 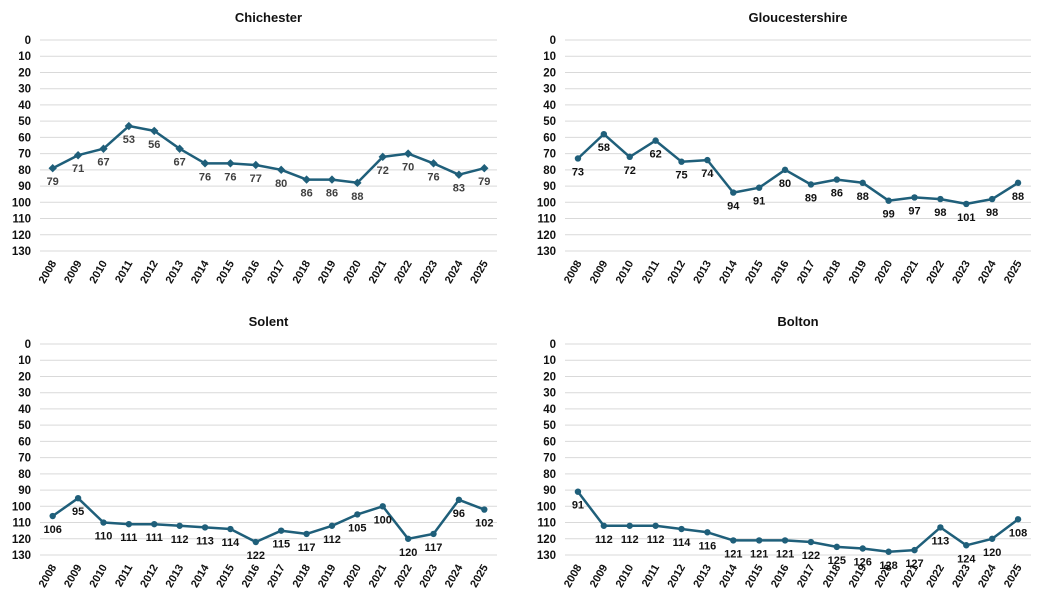 I want to click on data-label: 73, so click(x=578, y=172).